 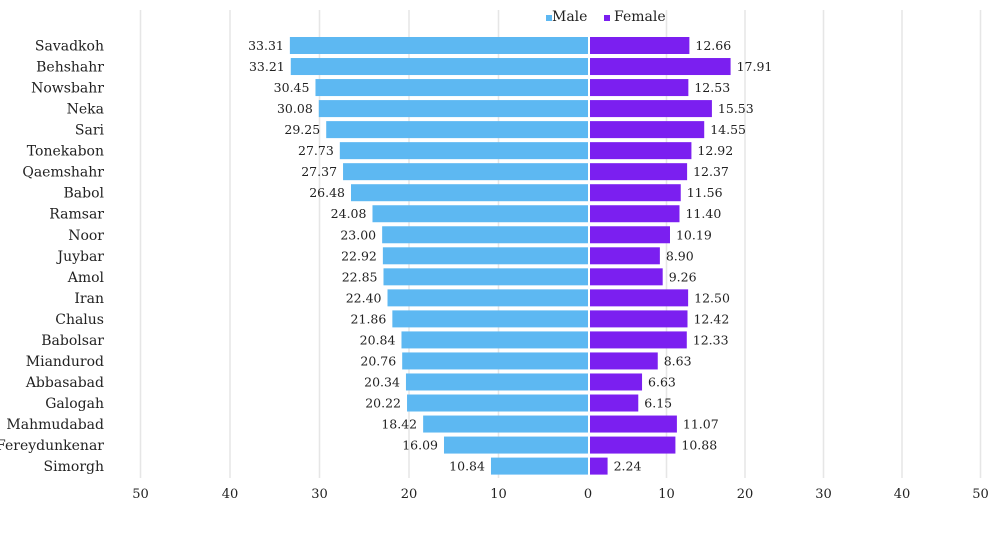 I want to click on data-label-female: 14.55, so click(x=728, y=129).